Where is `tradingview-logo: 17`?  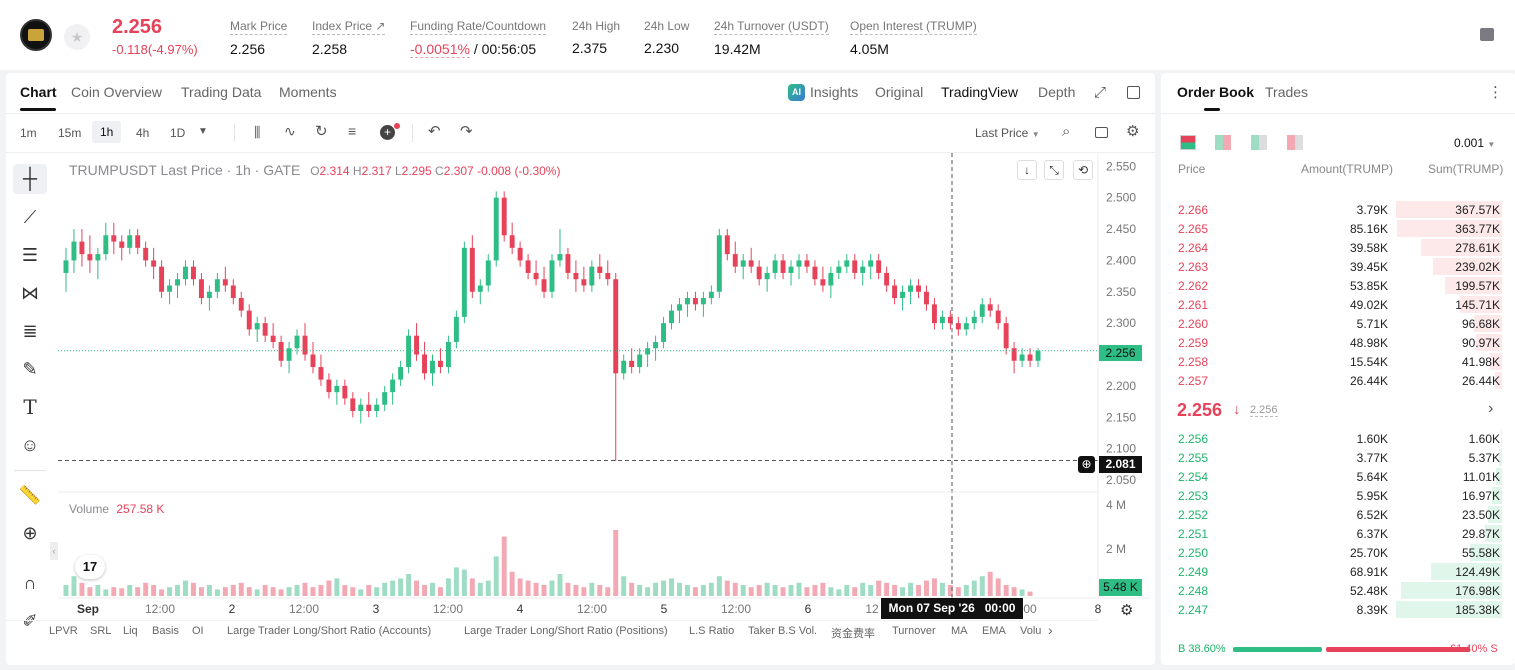
tradingview-logo: 17 is located at coordinates (90, 567).